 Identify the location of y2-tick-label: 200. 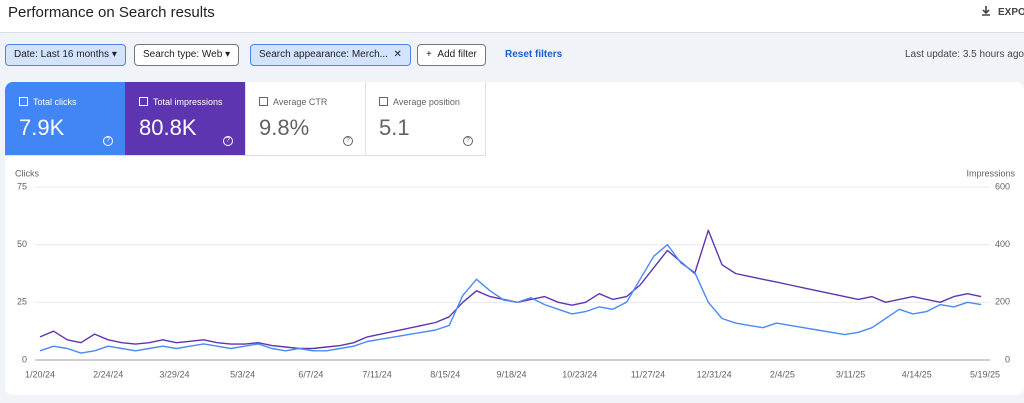
(1002, 302).